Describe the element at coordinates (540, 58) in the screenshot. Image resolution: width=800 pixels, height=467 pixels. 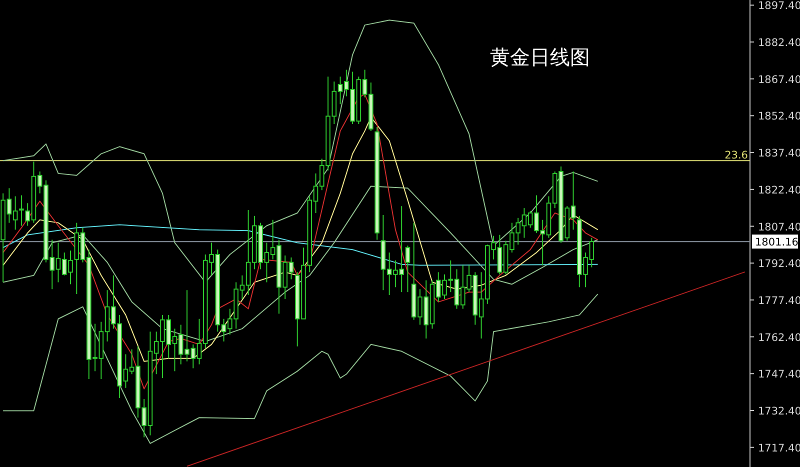
I see `text: 黄金日线图` at that location.